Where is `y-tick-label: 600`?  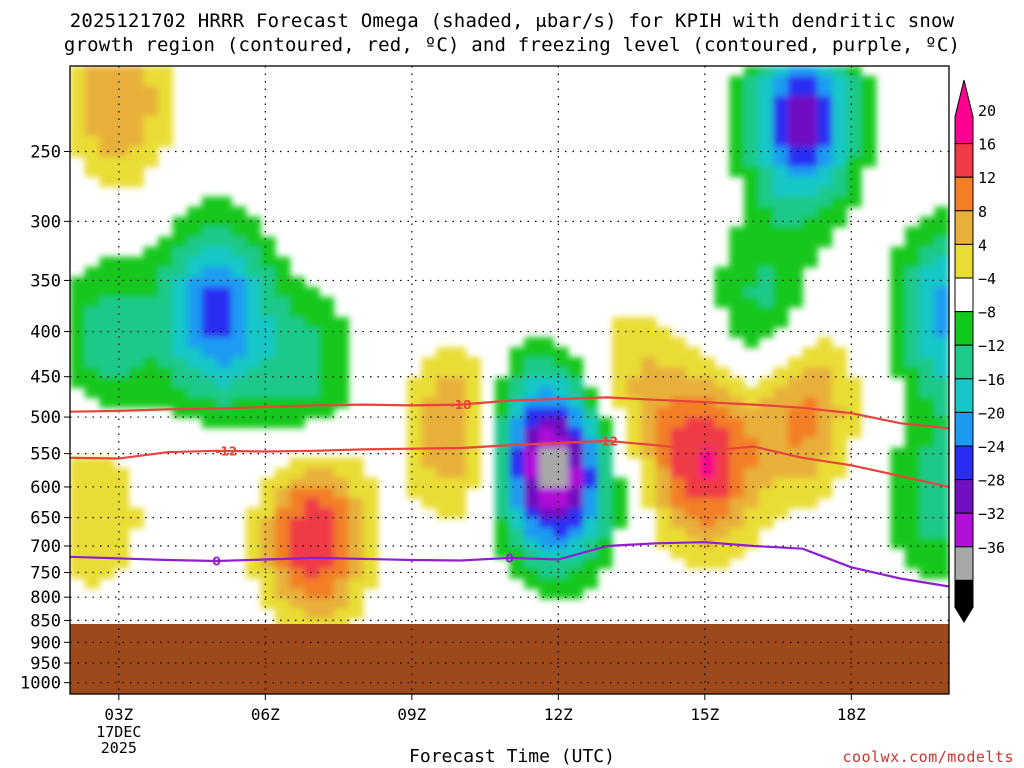 y-tick-label: 600 is located at coordinates (45, 488).